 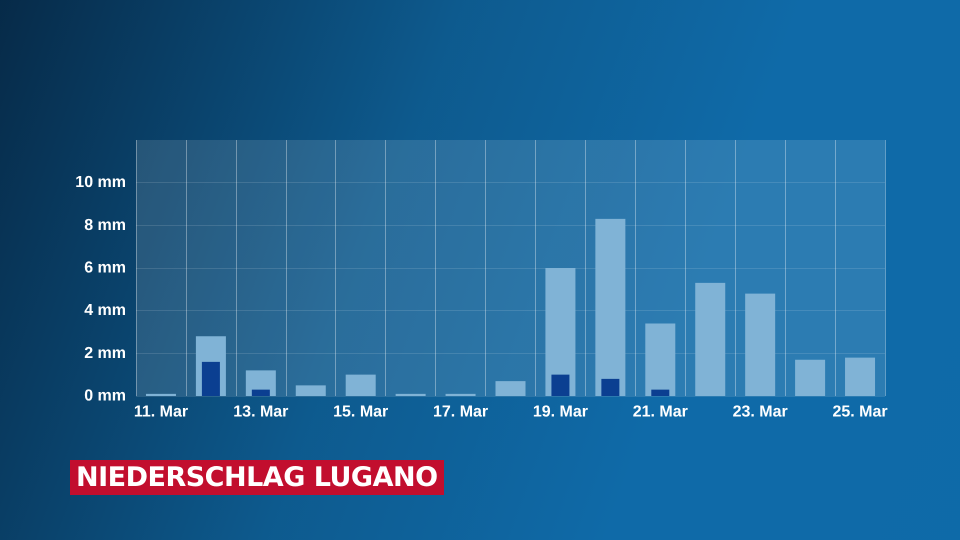 I want to click on y-tick-label: 8 mm, so click(x=105, y=225).